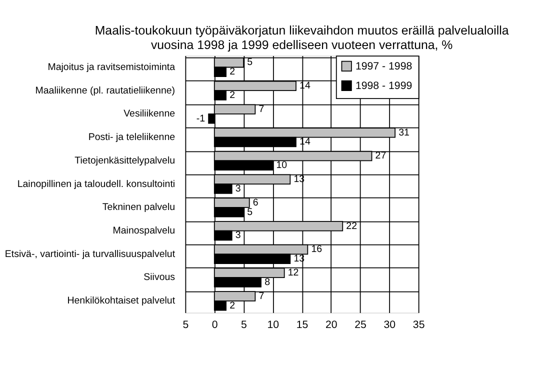 The width and height of the screenshot is (554, 373). What do you see at coordinates (90, 254) in the screenshot?
I see `y-tick-label: Etsivä-, vartiointi- ja turvallisuuspalvelut` at bounding box center [90, 254].